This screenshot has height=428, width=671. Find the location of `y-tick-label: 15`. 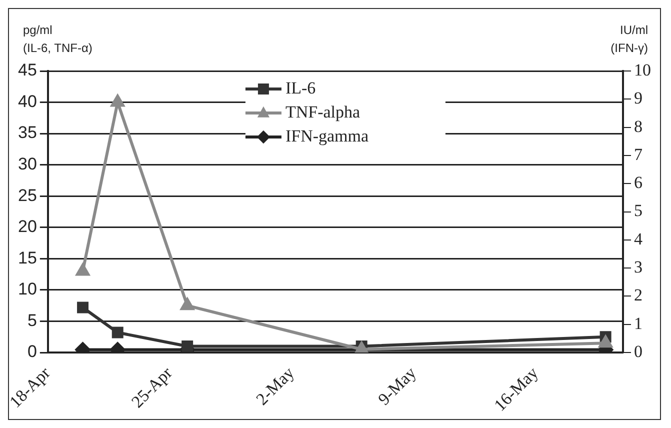

y-tick-label: 15 is located at coordinates (27, 258).